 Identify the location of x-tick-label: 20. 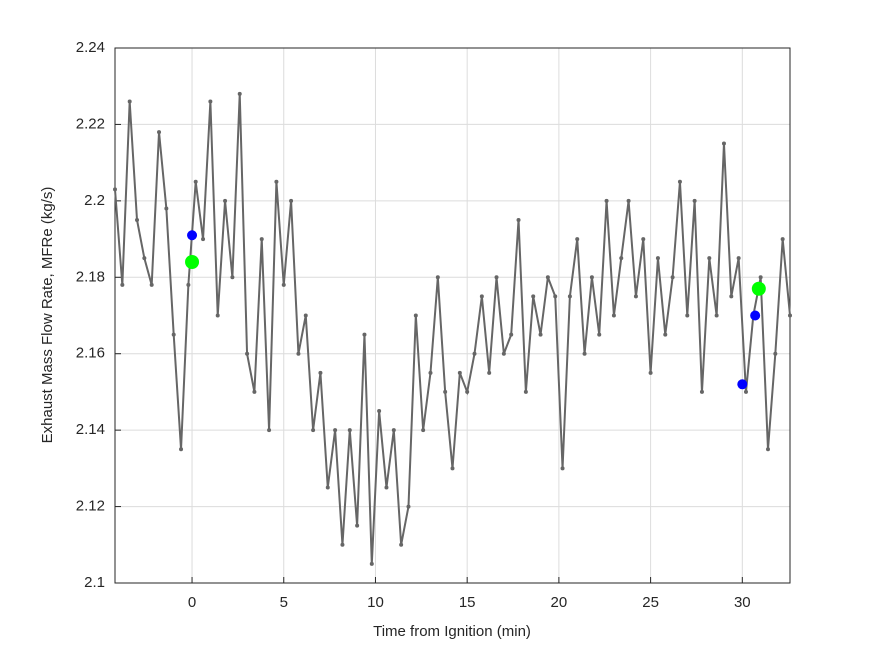
(559, 602).